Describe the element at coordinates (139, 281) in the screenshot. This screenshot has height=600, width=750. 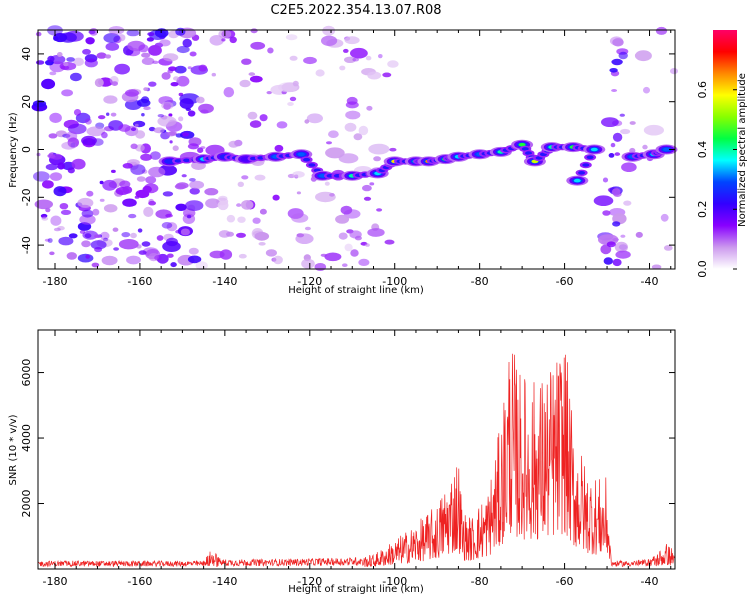
I see `heatmap-x-tick-label: -160` at that location.